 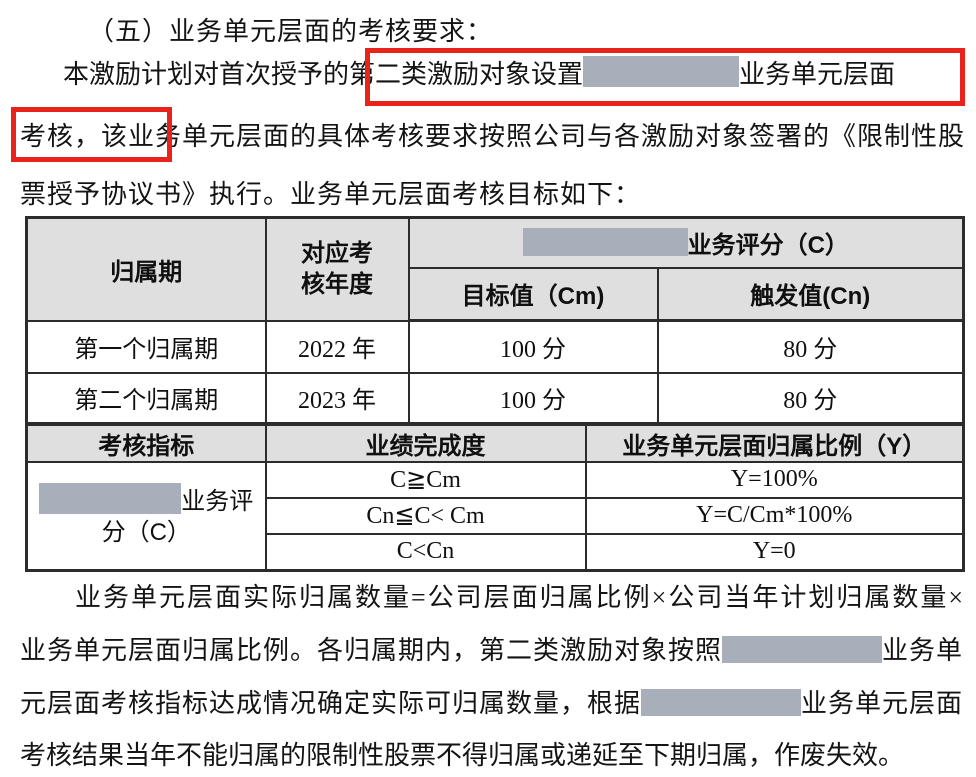 I want to click on cell-trigger-2: 80 分, so click(x=810, y=398).